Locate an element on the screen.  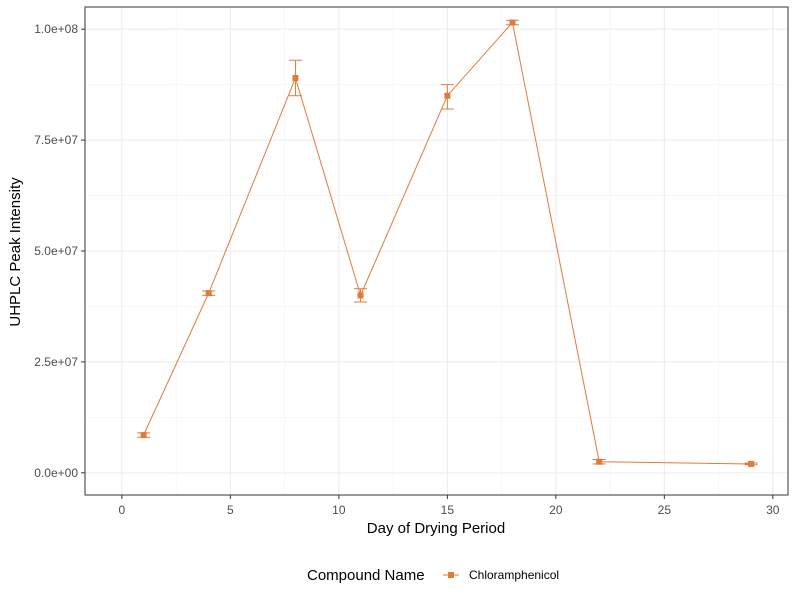
legend-item-chloramphenicol: Chloramphenicol is located at coordinates (514, 575).